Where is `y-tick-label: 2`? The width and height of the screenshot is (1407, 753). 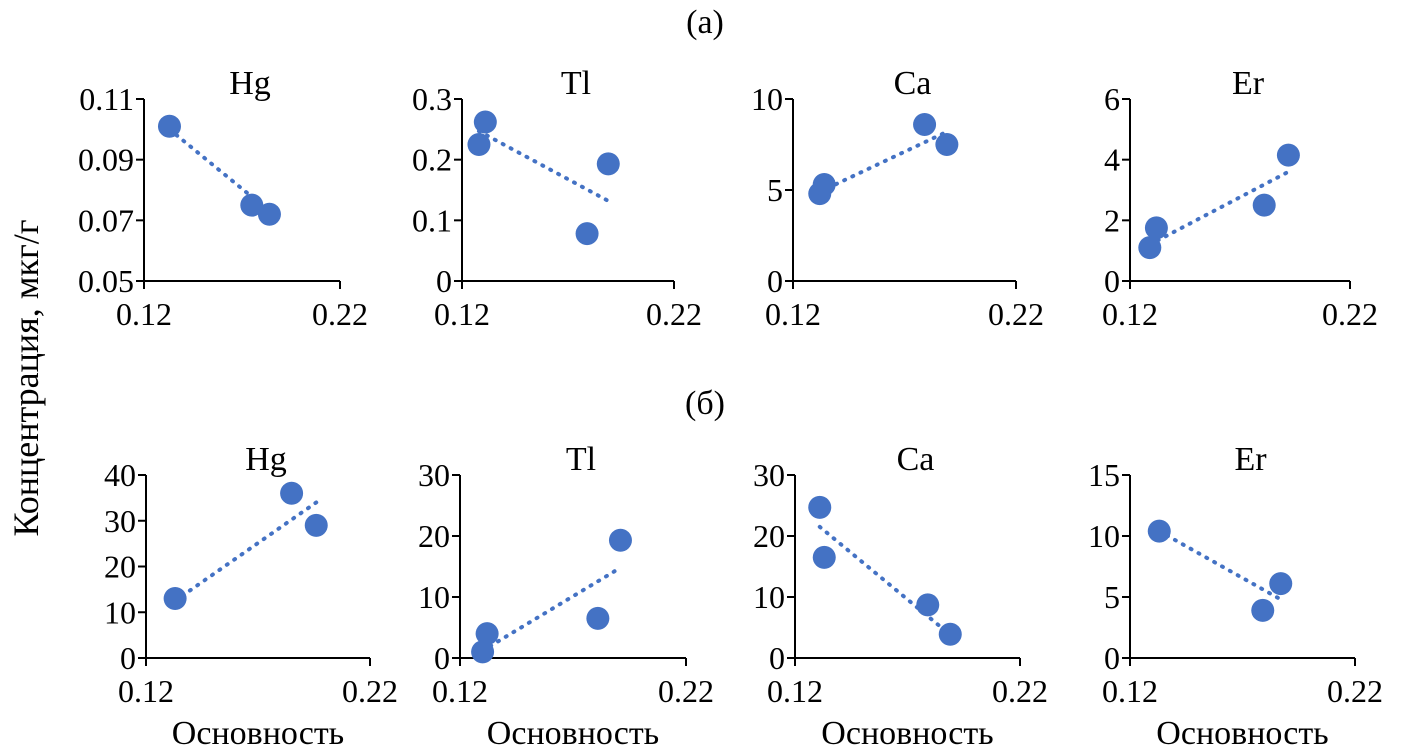
y-tick-label: 2 is located at coordinates (1112, 220).